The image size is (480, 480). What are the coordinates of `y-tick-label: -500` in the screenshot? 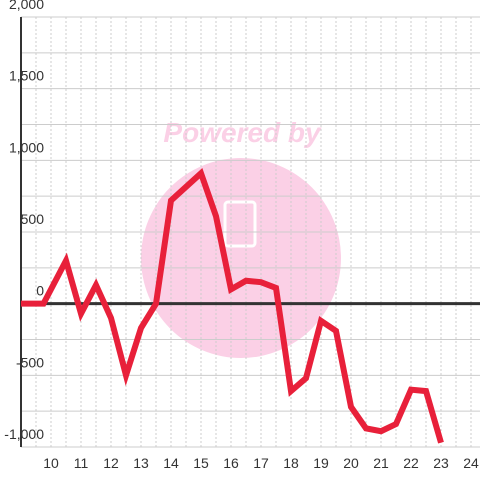 It's located at (30, 362).